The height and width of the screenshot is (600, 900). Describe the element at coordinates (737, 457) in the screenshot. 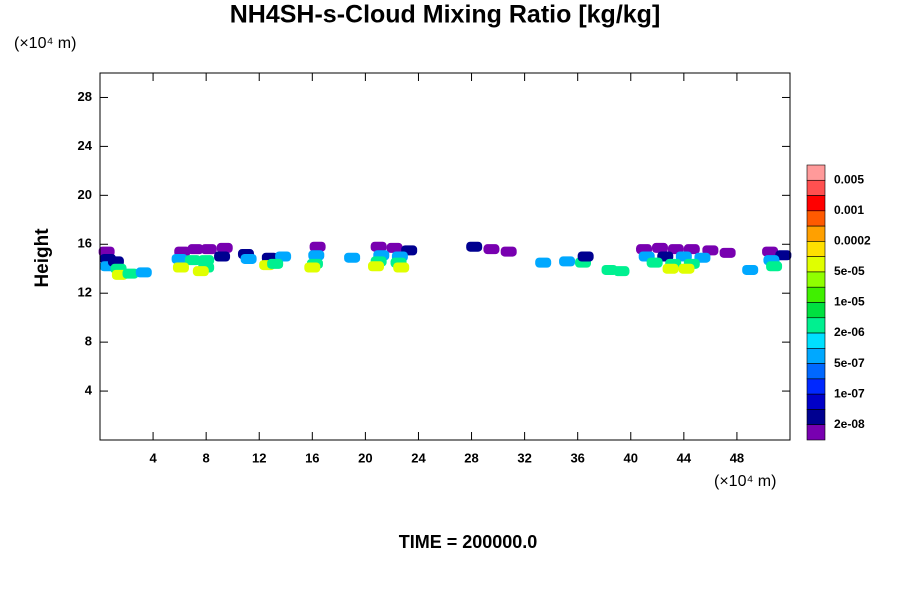

I see `x-tick-label: 48` at that location.